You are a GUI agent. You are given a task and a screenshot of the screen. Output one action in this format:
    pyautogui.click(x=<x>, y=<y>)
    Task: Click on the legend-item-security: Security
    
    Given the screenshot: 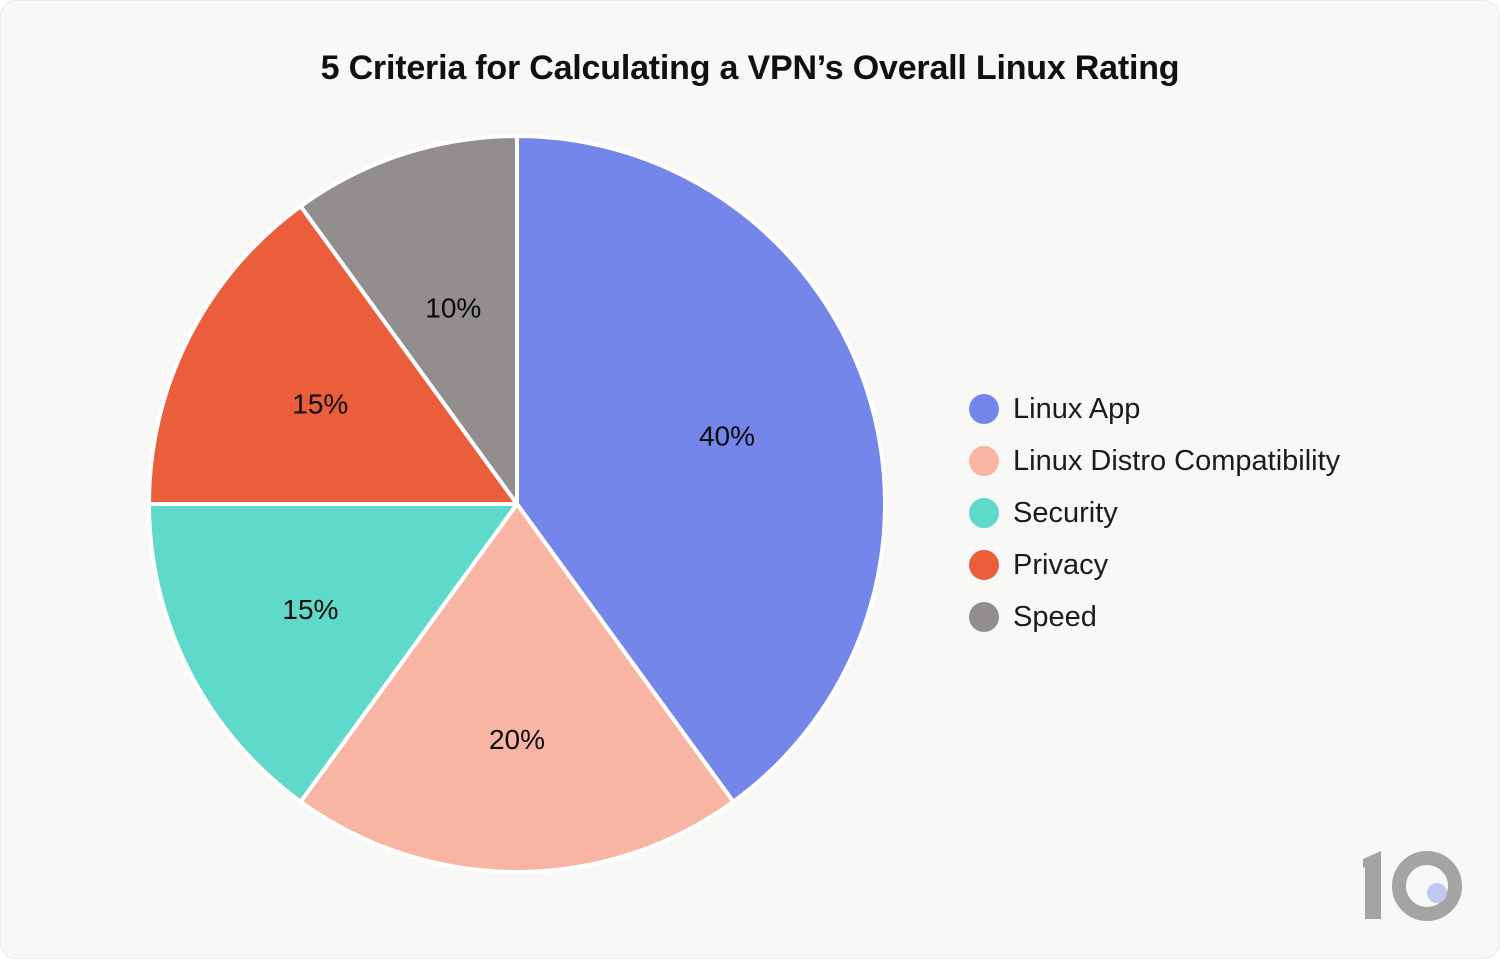 What is the action you would take?
    pyautogui.click(x=1154, y=513)
    